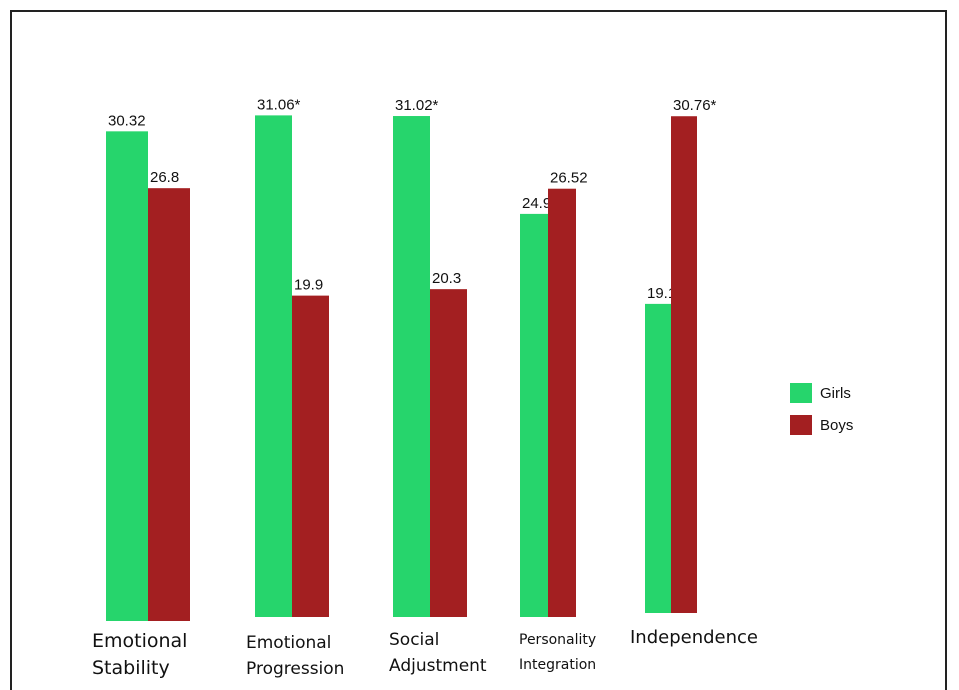  What do you see at coordinates (131, 668) in the screenshot?
I see `category-label-0-1: Stability` at bounding box center [131, 668].